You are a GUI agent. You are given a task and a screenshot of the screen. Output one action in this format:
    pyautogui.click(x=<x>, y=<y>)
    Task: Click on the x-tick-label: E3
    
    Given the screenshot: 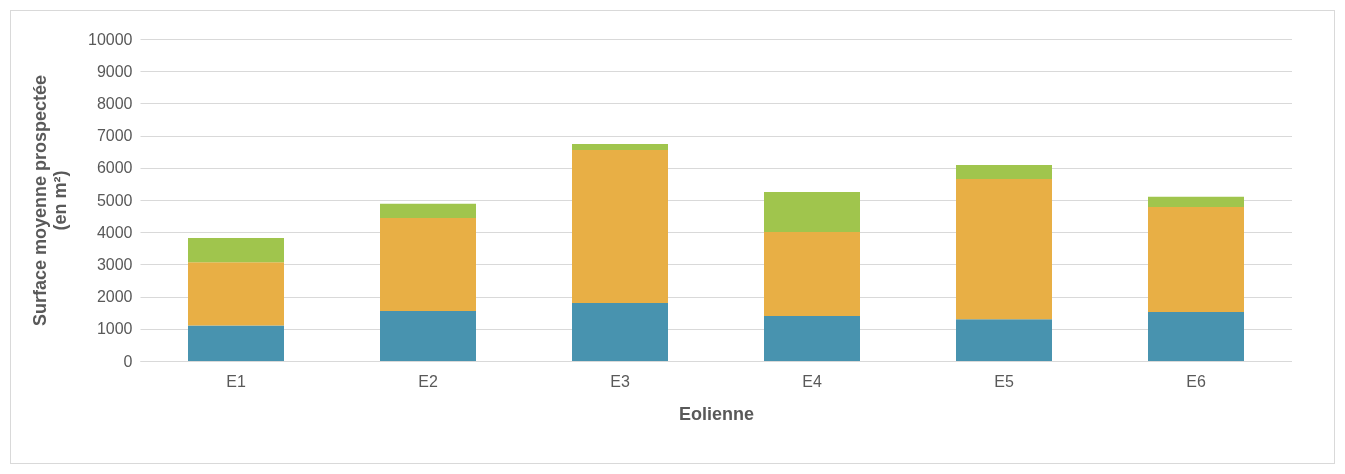 What is the action you would take?
    pyautogui.click(x=620, y=381)
    